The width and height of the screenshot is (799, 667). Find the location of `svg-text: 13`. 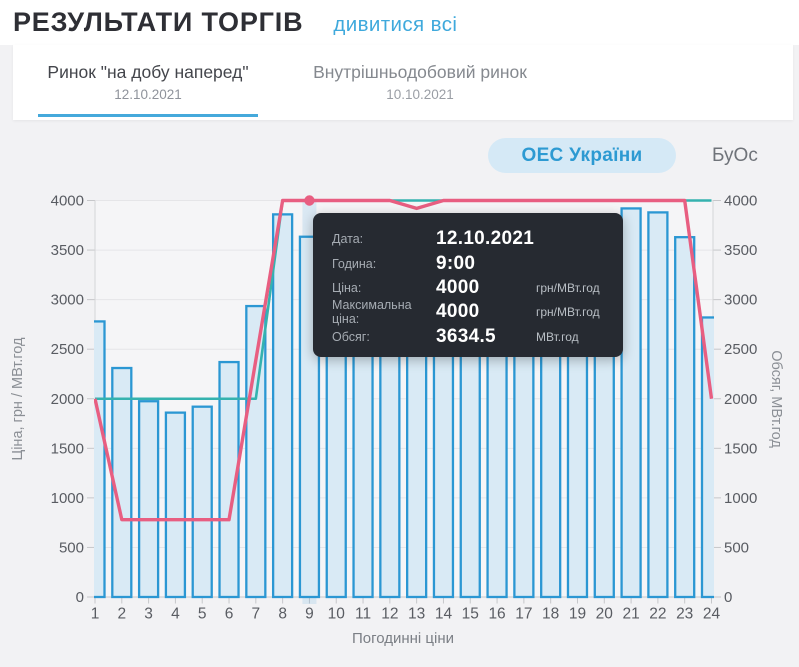

svg-text: 13 is located at coordinates (416, 614).